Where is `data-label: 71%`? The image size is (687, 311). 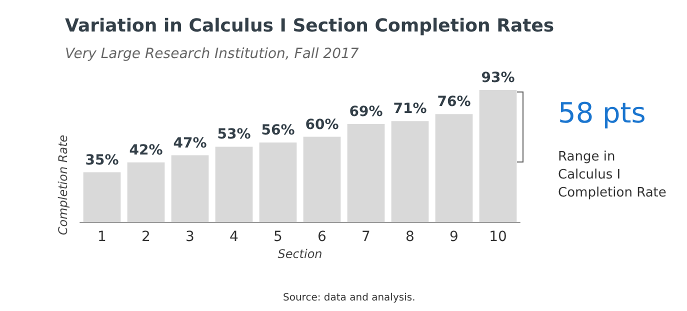 data-label: 71% is located at coordinates (410, 109).